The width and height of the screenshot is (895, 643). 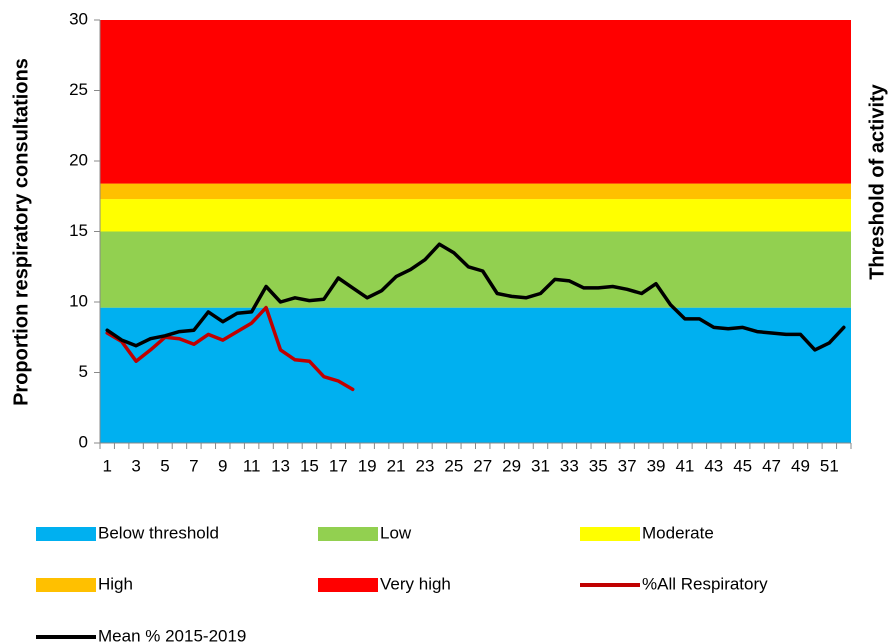 I want to click on x-tick-label: 31, so click(x=540, y=465).